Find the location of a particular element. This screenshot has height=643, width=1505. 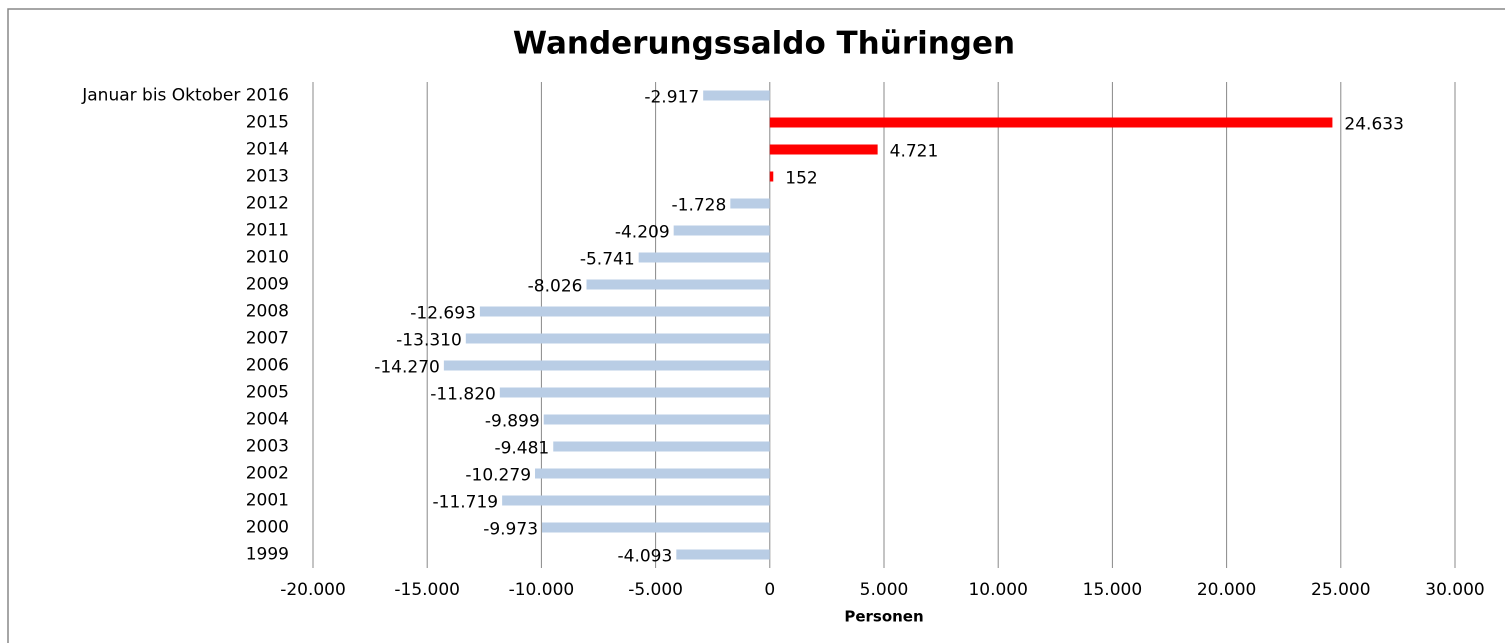

data-label: -13.310 is located at coordinates (429, 341).